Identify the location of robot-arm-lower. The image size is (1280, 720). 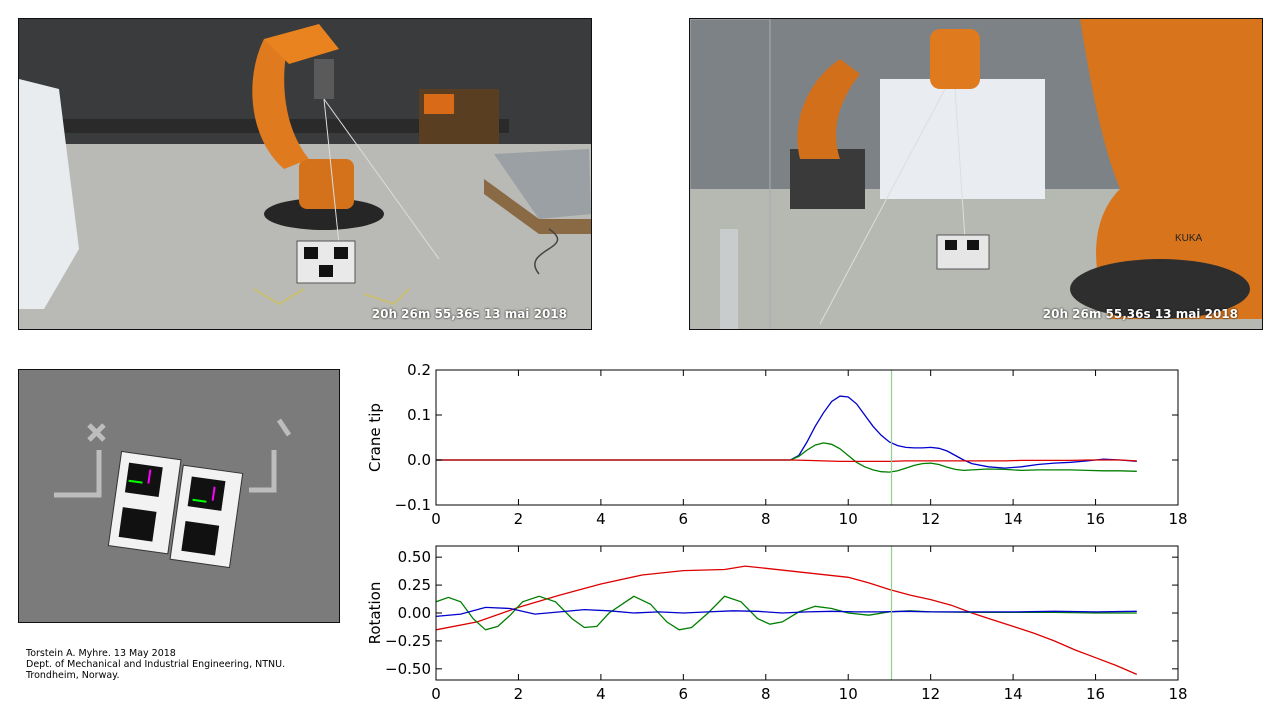
(280, 104).